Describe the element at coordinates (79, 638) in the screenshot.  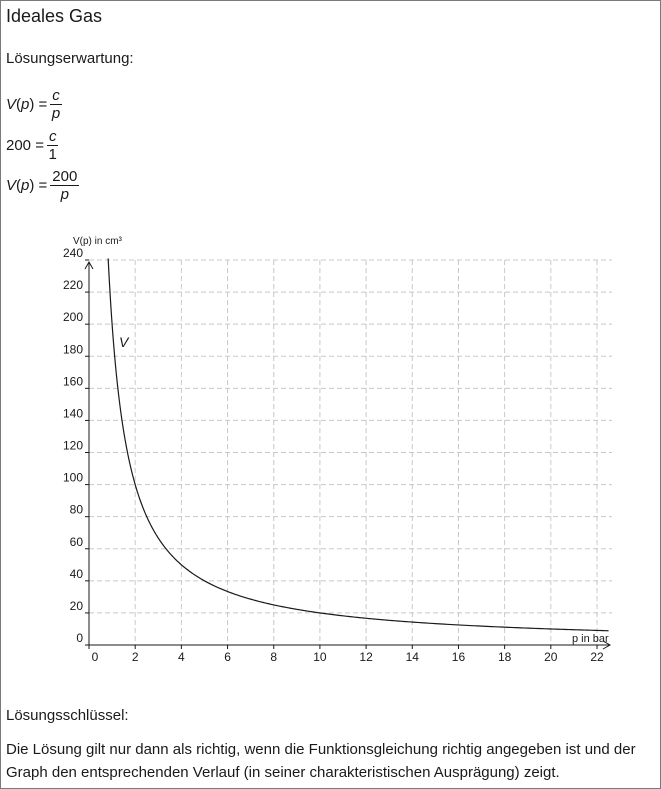
I see `y-tick-label: 0` at that location.